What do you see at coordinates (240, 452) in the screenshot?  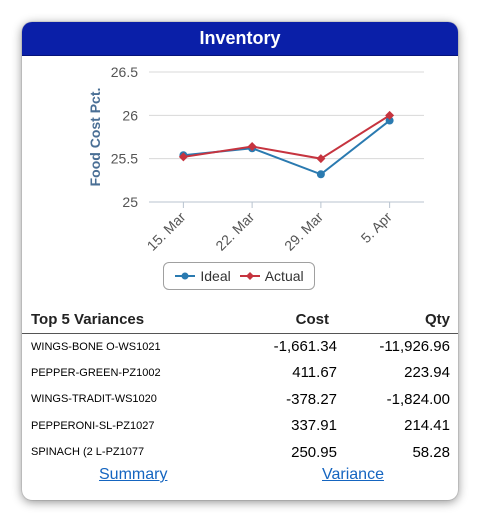 I see `table-row: SPINACH (2 L-PZ1077 250.95 58.28` at bounding box center [240, 452].